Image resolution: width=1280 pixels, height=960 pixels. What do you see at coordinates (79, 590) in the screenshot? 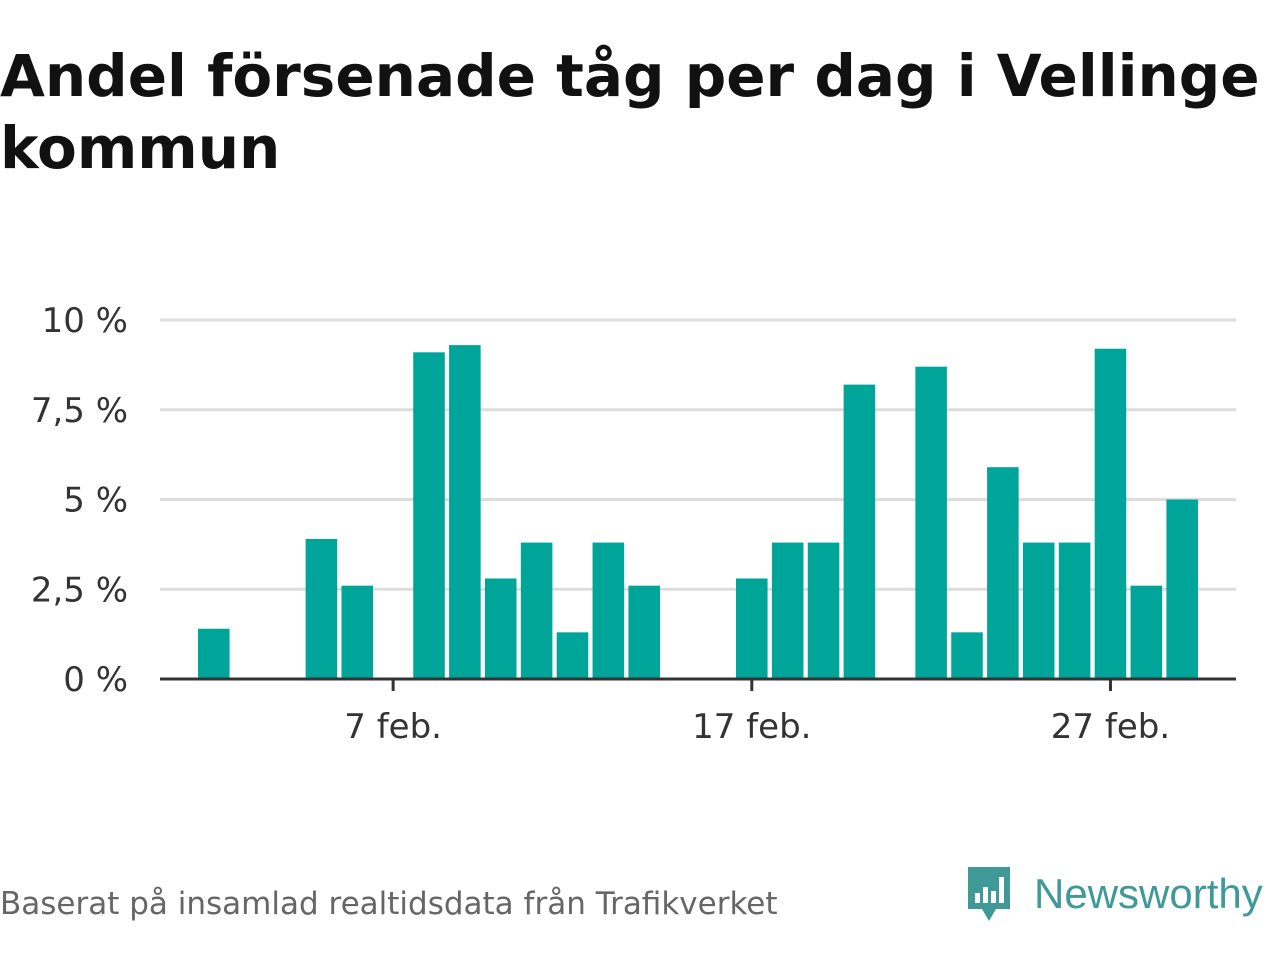
I see `y-tick-label: 2,5 %` at bounding box center [79, 590].